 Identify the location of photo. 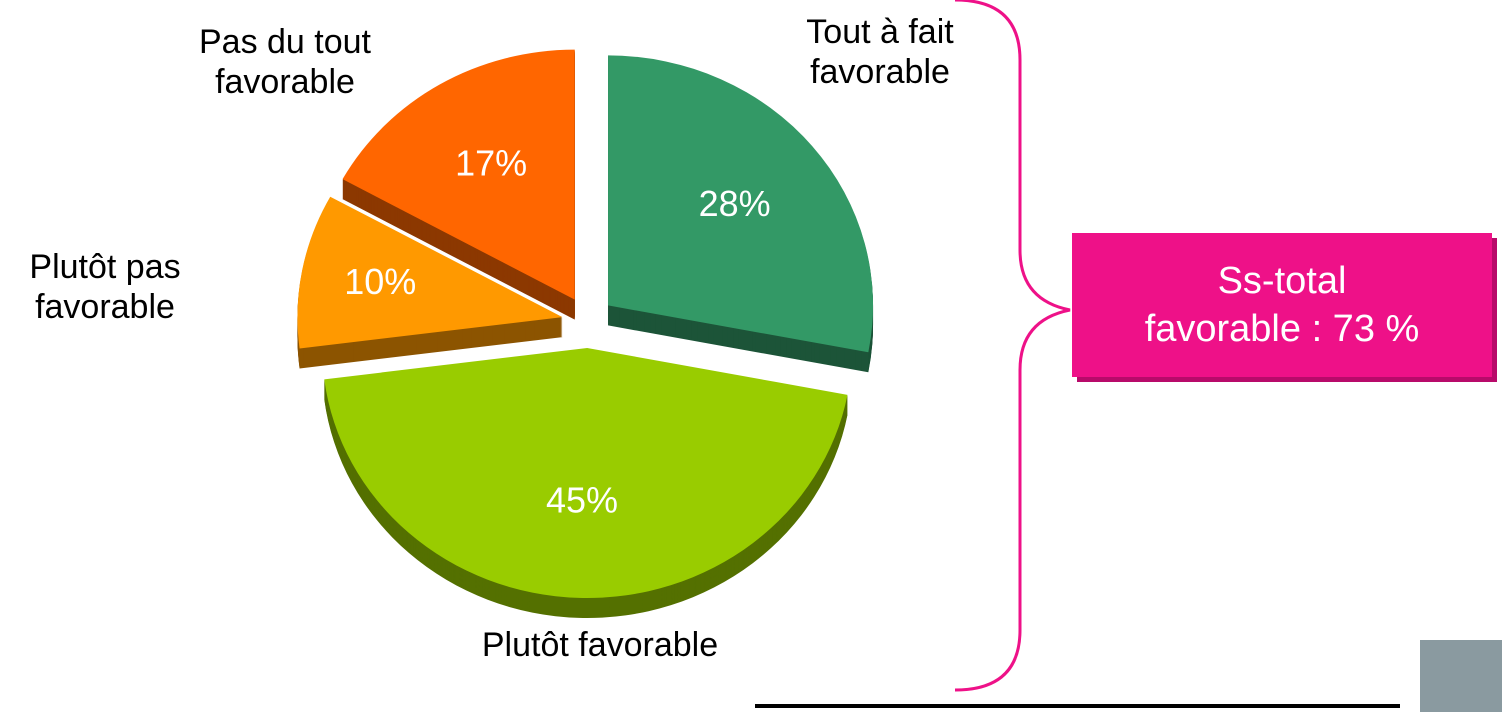
(1461, 676).